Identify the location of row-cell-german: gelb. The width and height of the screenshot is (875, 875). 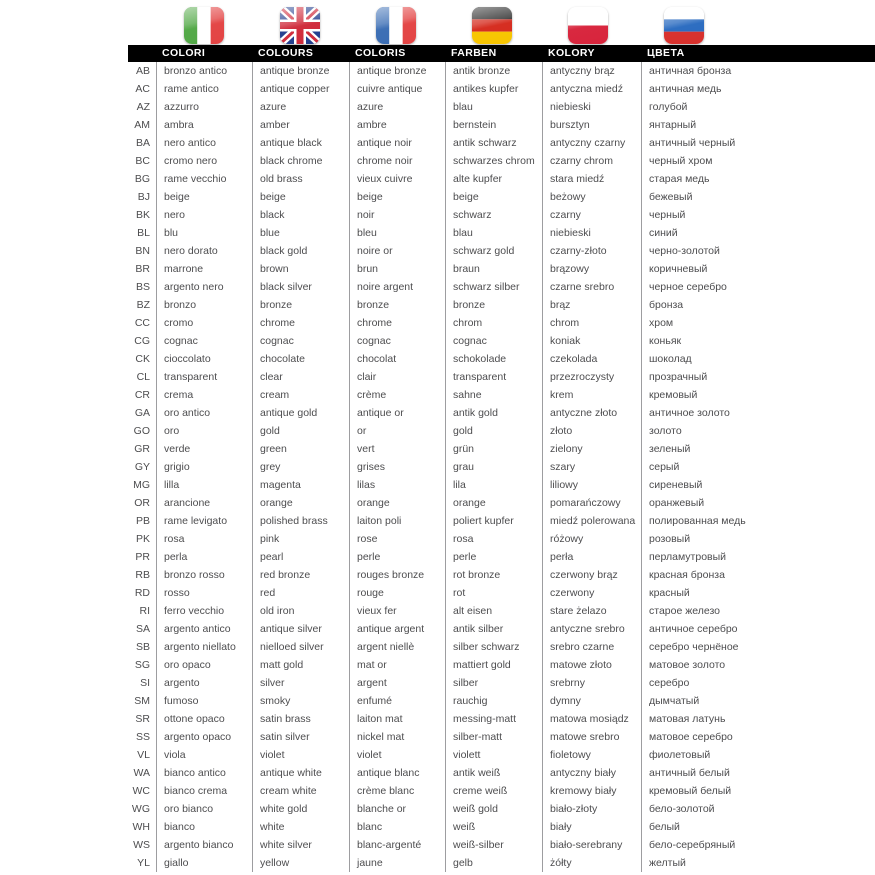
(493, 863).